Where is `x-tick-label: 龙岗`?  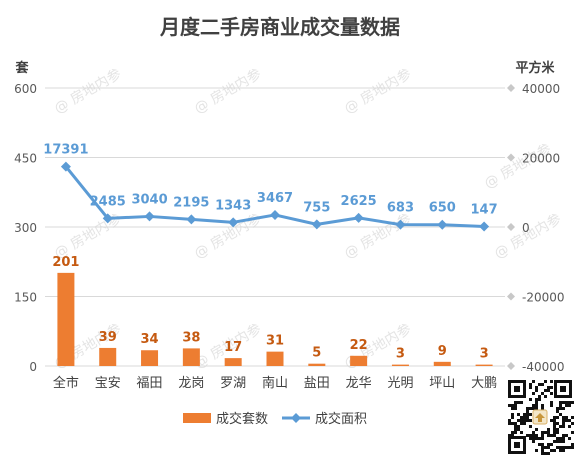
x-tick-label: 龙岗 is located at coordinates (191, 383).